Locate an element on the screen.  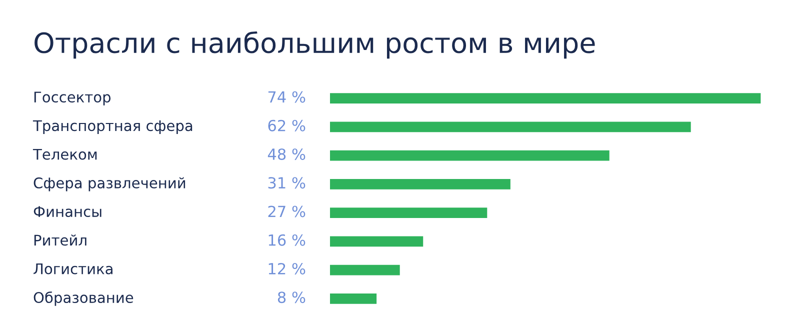
y-tick-label: Ритейл is located at coordinates (60, 240).